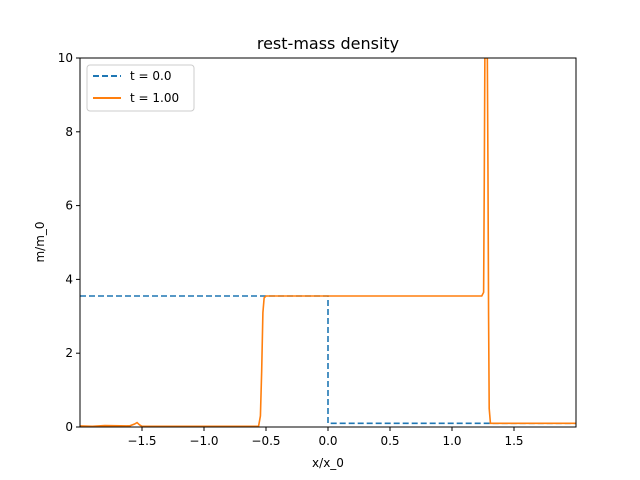 The image size is (640, 480). I want to click on y-tick-label: 0, so click(69, 427).